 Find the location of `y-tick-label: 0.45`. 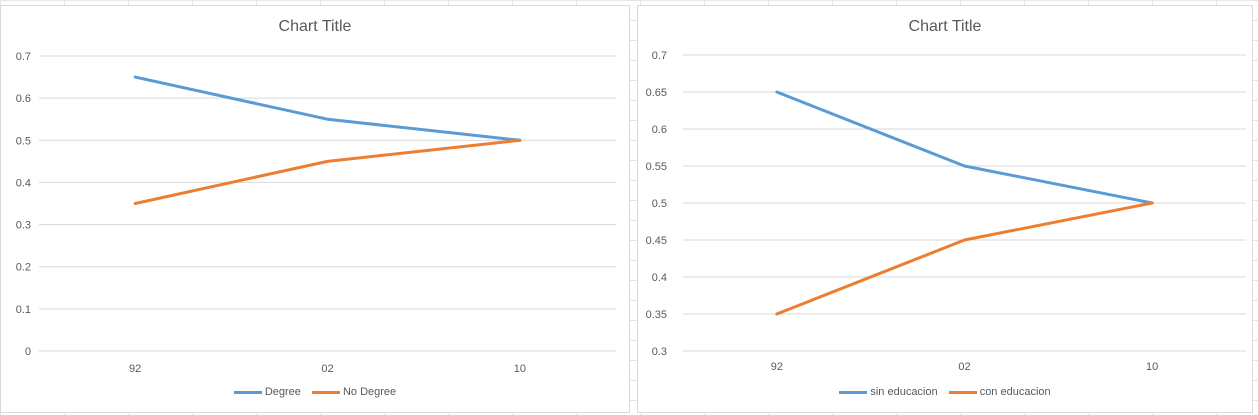

y-tick-label: 0.45 is located at coordinates (656, 241).